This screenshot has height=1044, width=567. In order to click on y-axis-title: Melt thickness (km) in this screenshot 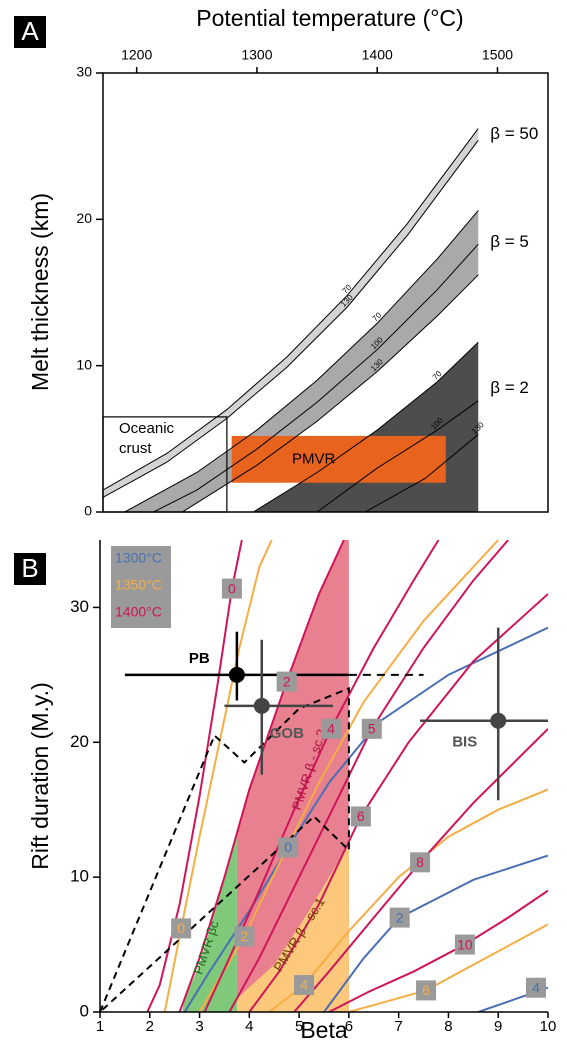, I will do `click(40, 292)`.